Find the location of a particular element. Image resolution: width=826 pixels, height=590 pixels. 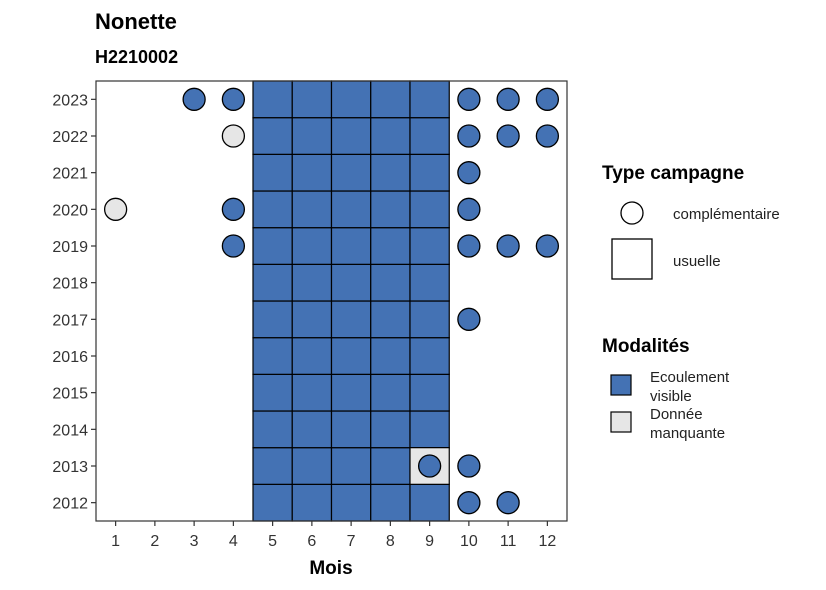

y-tick-label: 2023 is located at coordinates (70, 100).